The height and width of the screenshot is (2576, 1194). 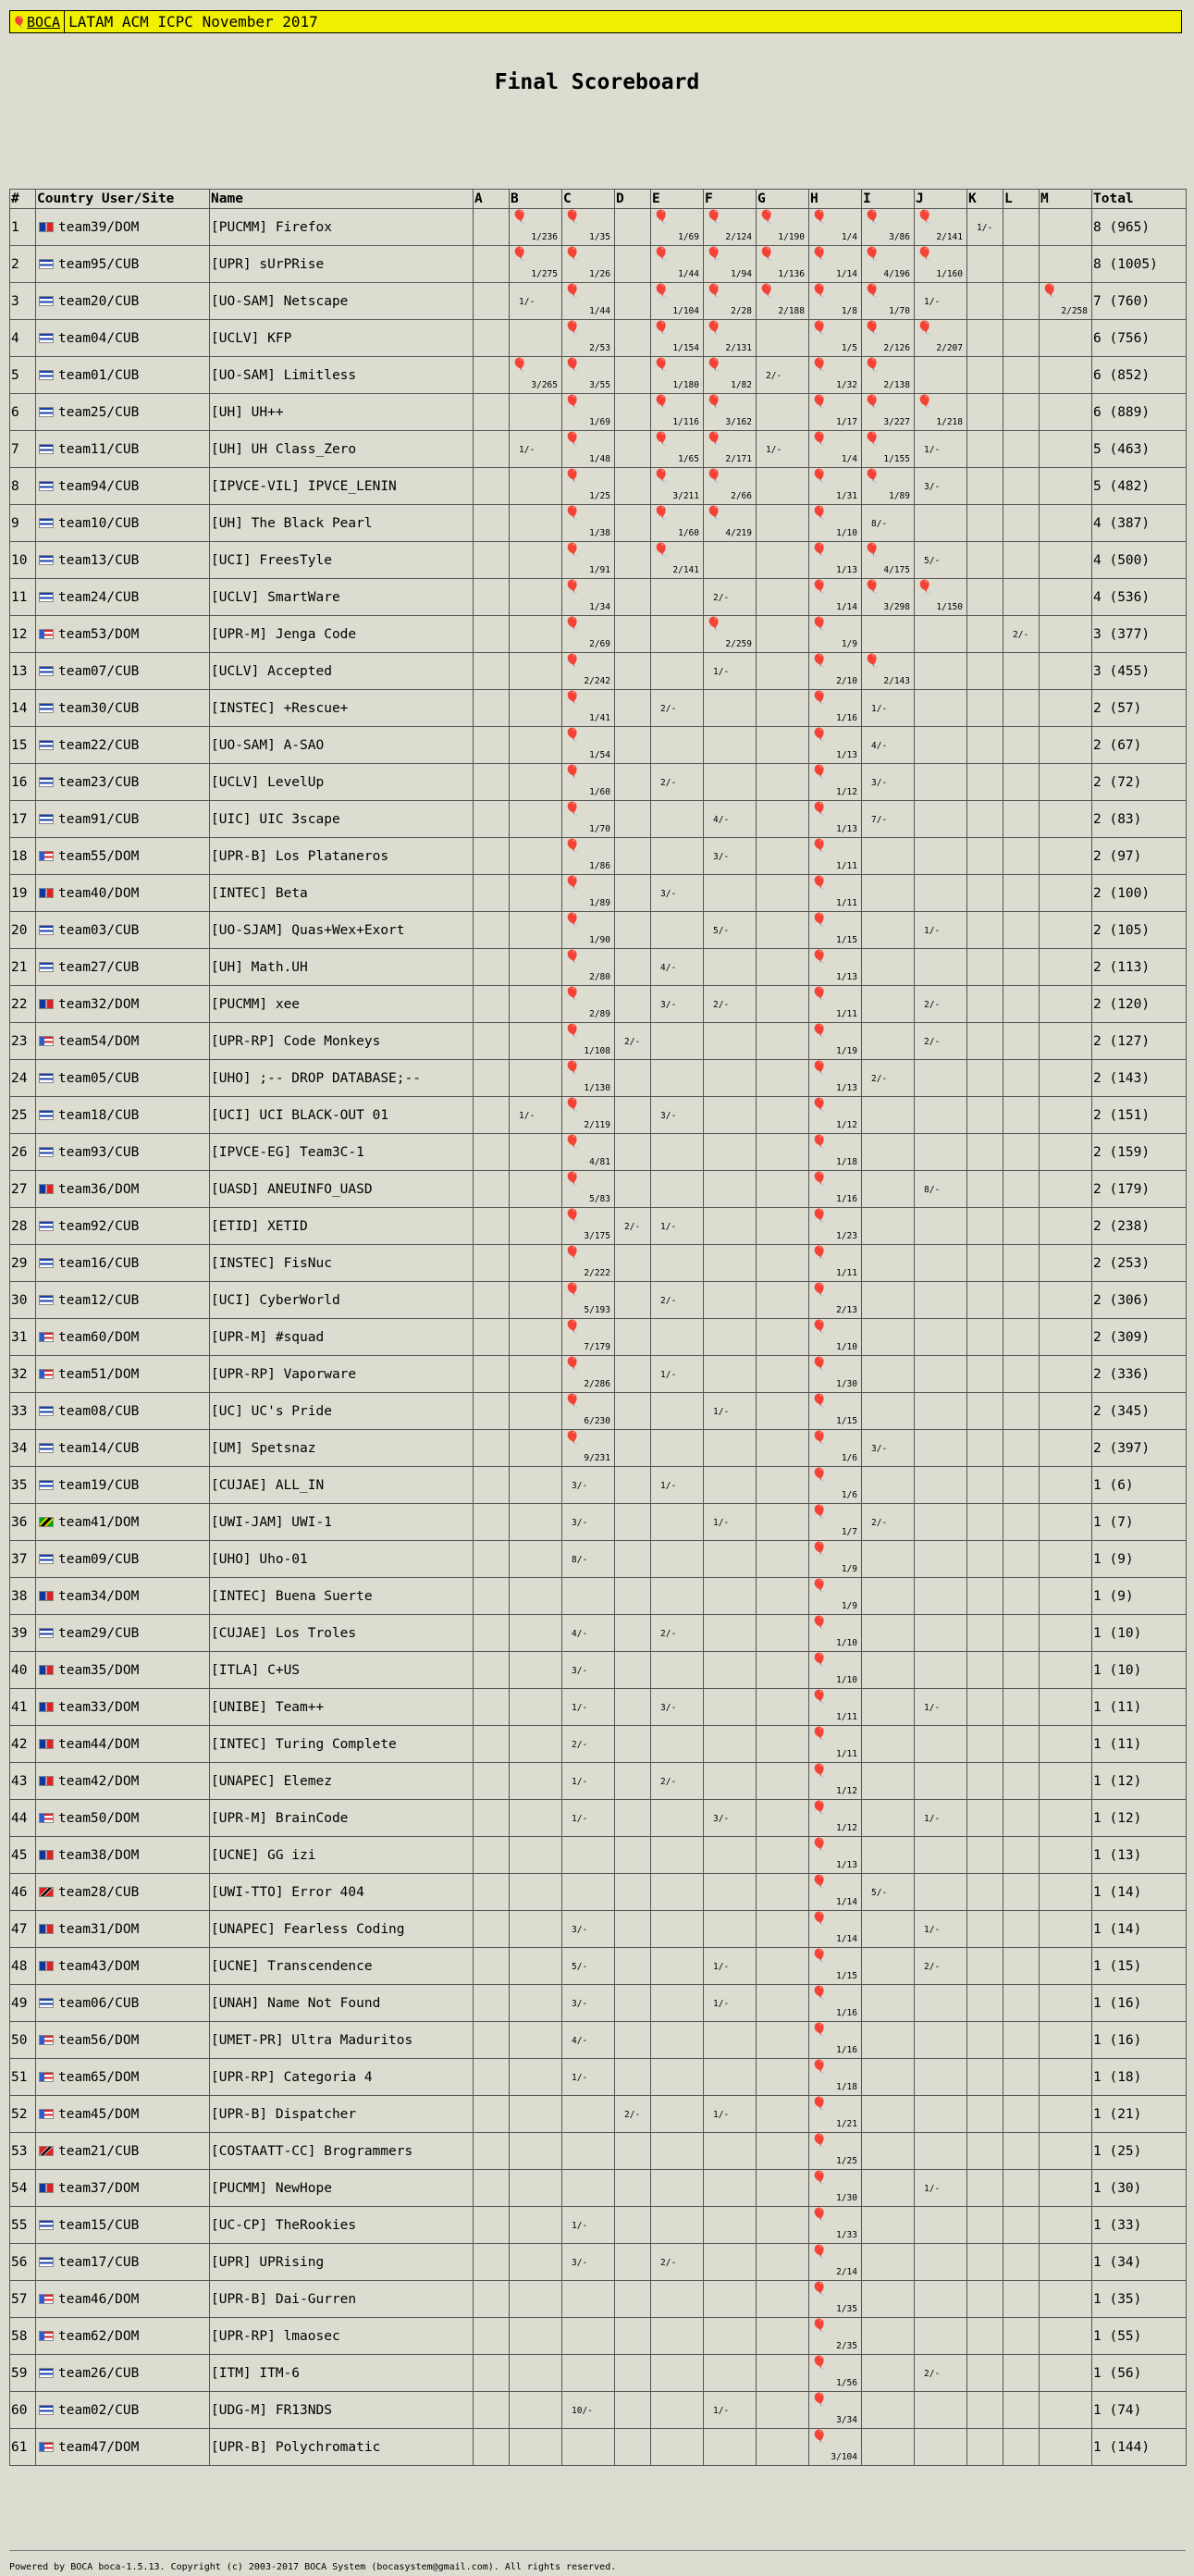 What do you see at coordinates (847, 2383) in the screenshot?
I see `problem-score: 1/56` at bounding box center [847, 2383].